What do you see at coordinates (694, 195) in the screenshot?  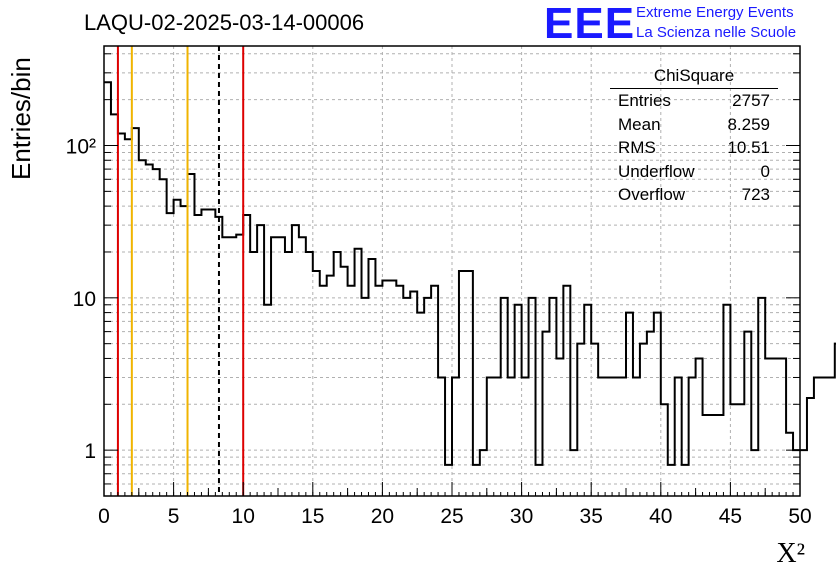 I see `stats-row-overflow: Overflow 723` at bounding box center [694, 195].